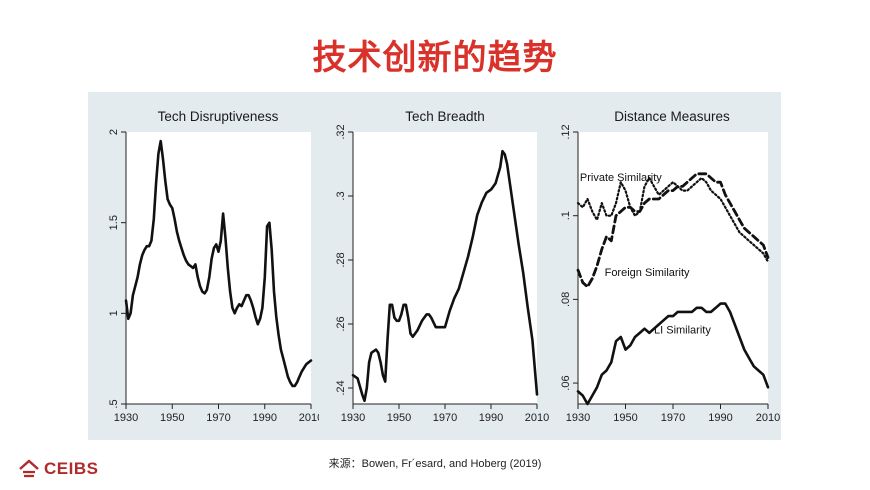 The image size is (870, 490). What do you see at coordinates (114, 313) in the screenshot?
I see `y-tick-label: 1` at bounding box center [114, 313].